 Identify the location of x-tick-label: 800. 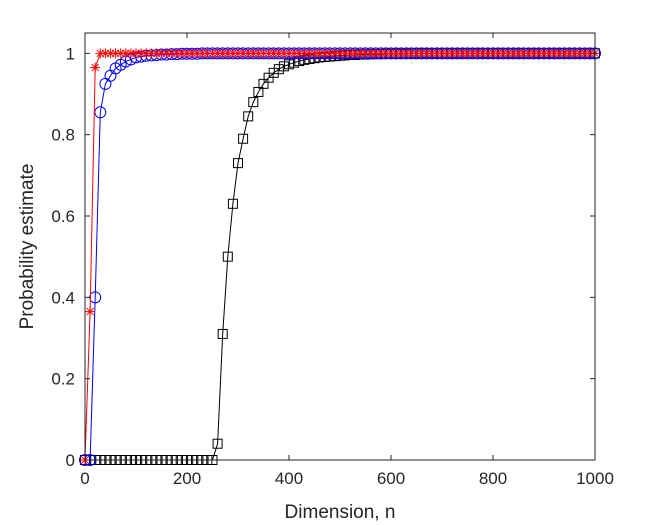
(493, 478).